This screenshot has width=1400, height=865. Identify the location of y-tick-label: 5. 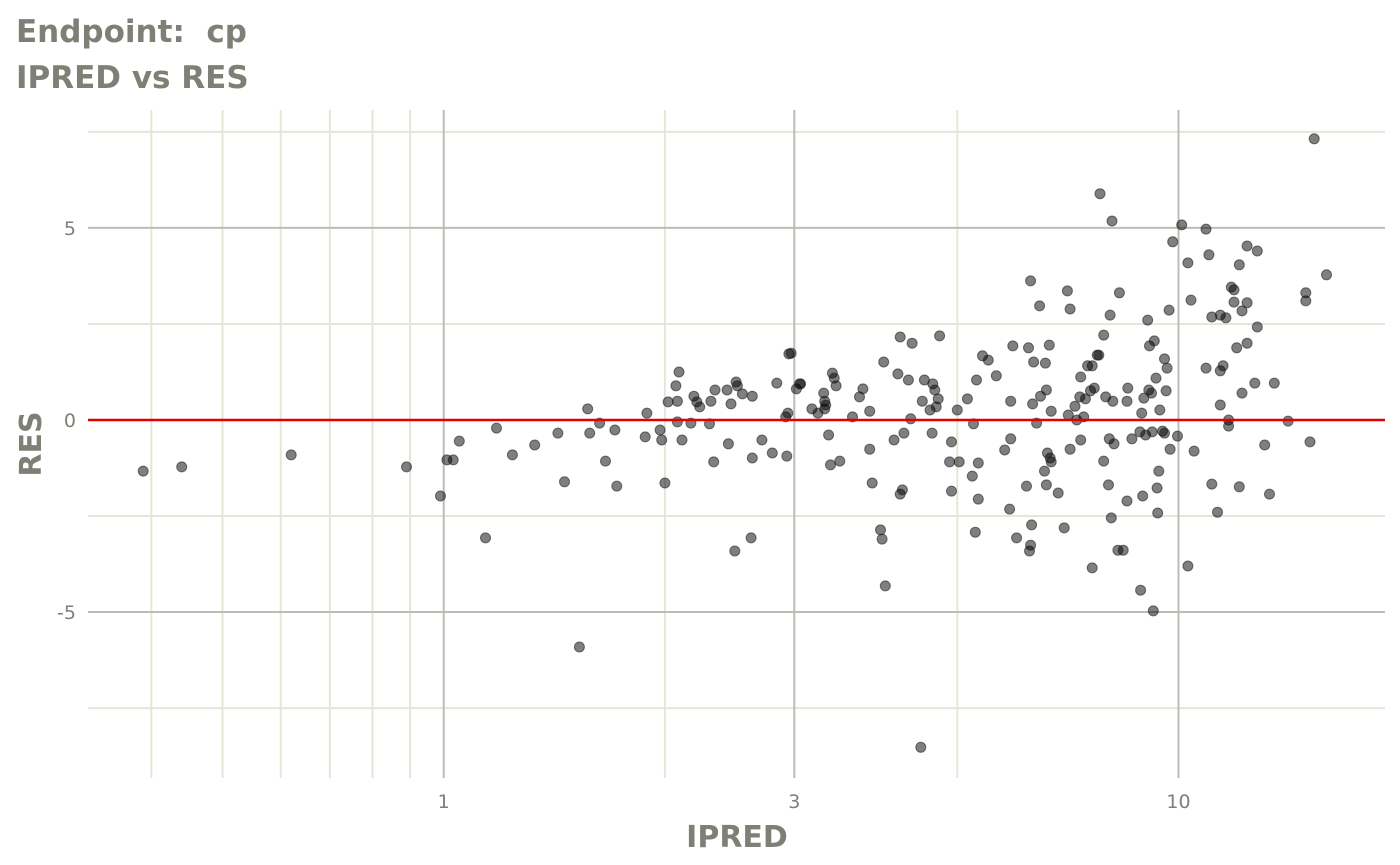
(70, 229).